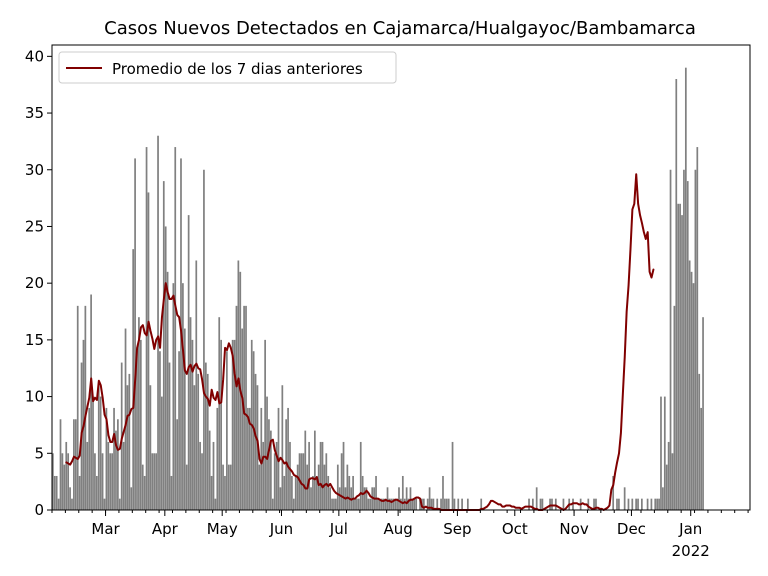  I want to click on x-tick-label: Dec, so click(631, 529).